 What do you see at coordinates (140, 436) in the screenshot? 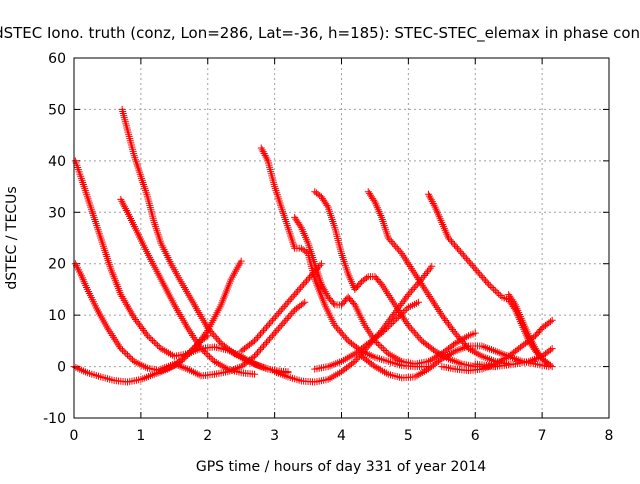
I see `x-tick-label: 1` at bounding box center [140, 436].